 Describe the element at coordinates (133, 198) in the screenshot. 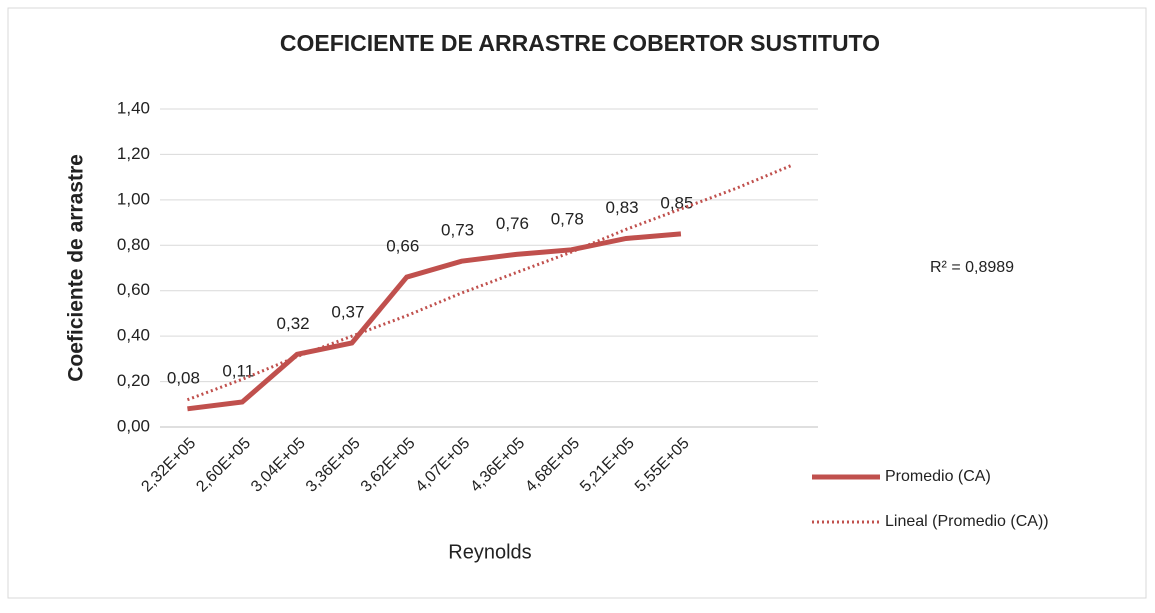

I see `y-tick-label: 1,00` at that location.